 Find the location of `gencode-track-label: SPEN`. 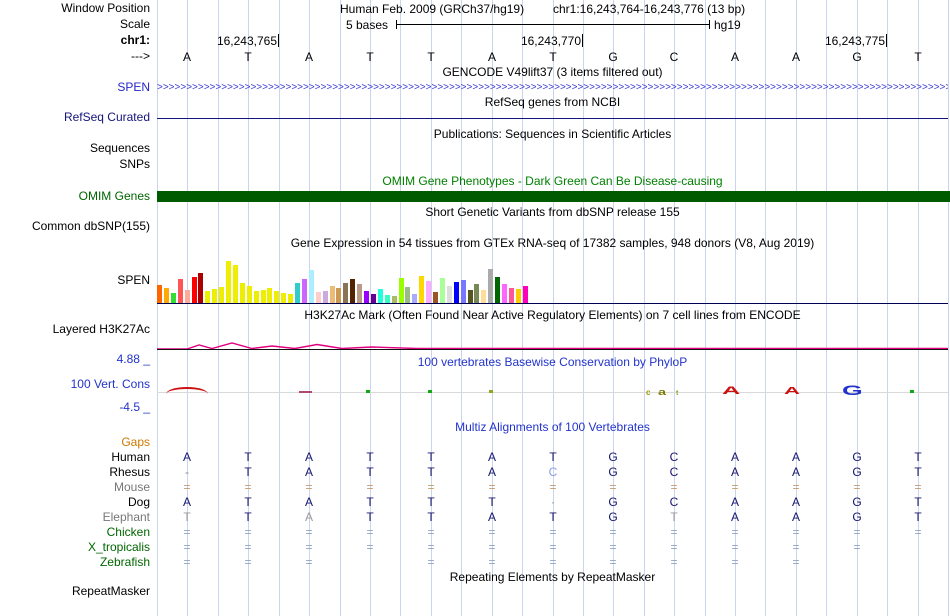

gencode-track-label: SPEN is located at coordinates (133, 87).